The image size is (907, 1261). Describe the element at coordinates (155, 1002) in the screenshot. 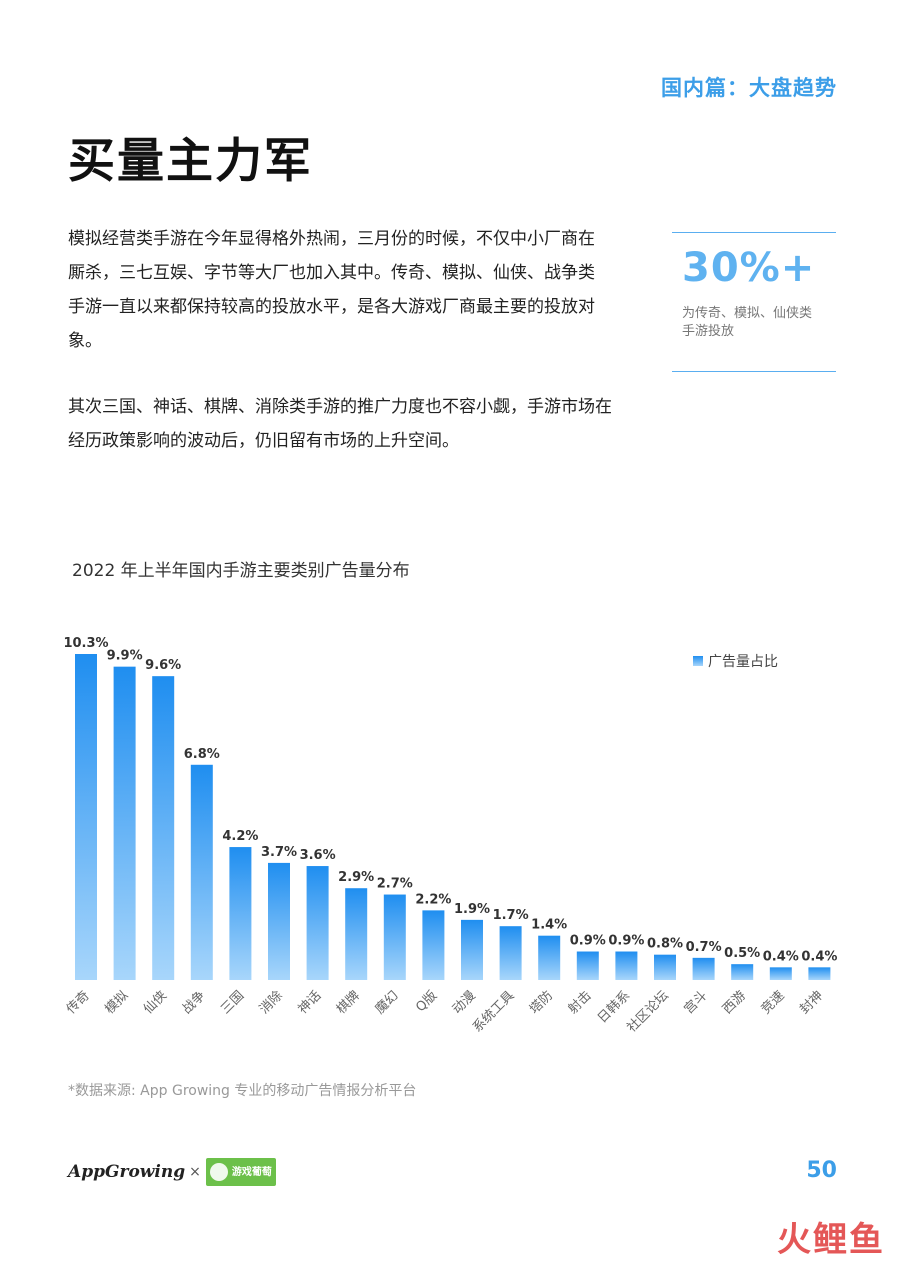

I see `category-label: 仙侠` at that location.